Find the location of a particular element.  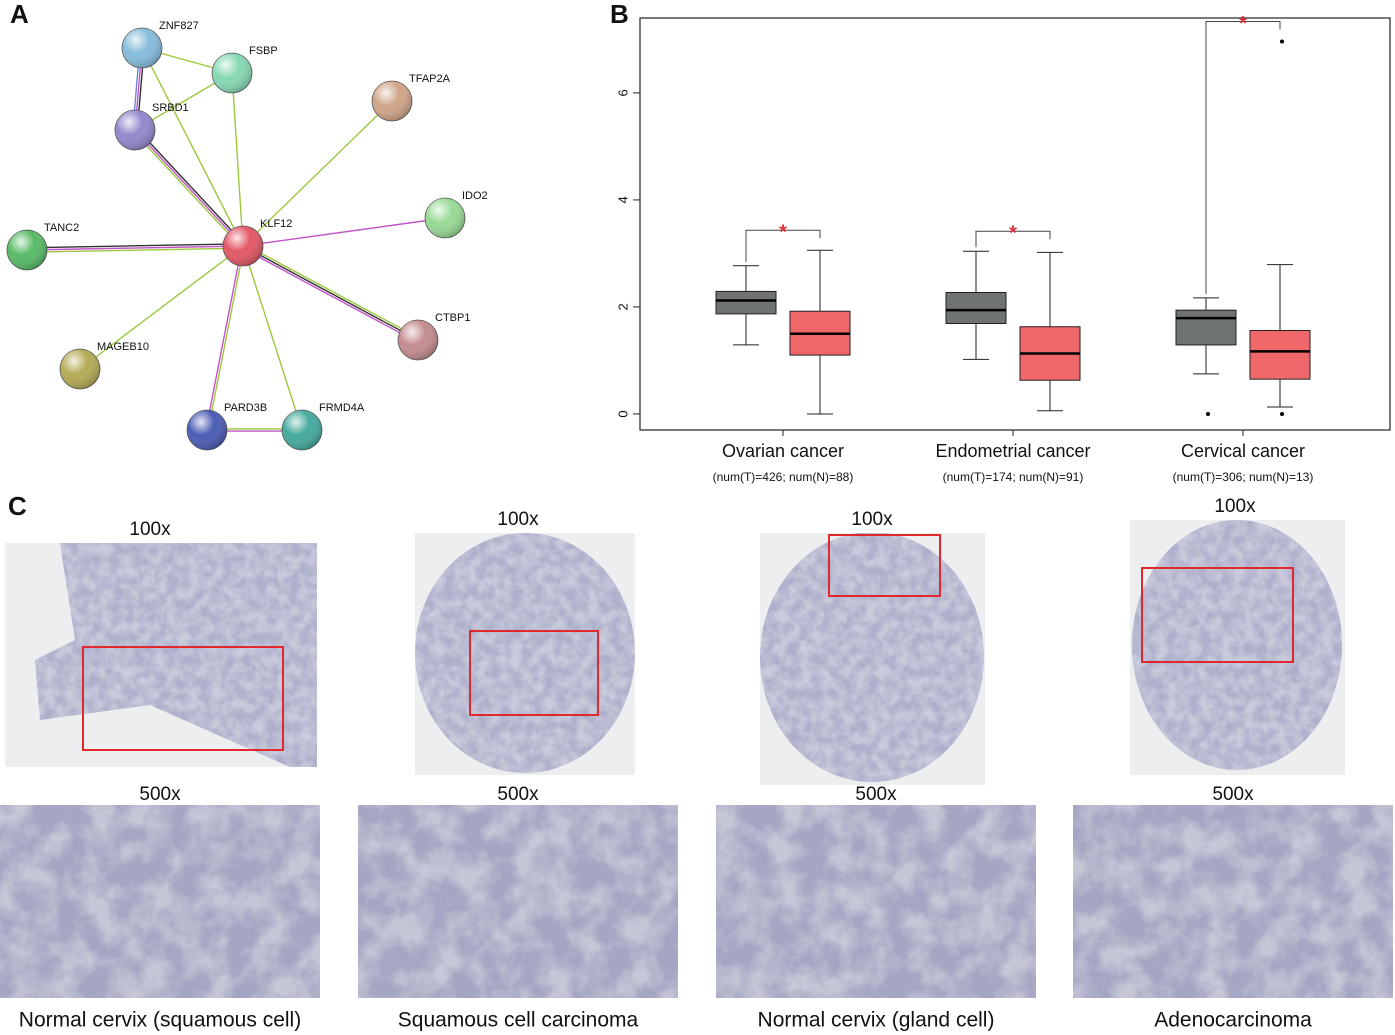

node-label: KLF12 is located at coordinates (276, 224).